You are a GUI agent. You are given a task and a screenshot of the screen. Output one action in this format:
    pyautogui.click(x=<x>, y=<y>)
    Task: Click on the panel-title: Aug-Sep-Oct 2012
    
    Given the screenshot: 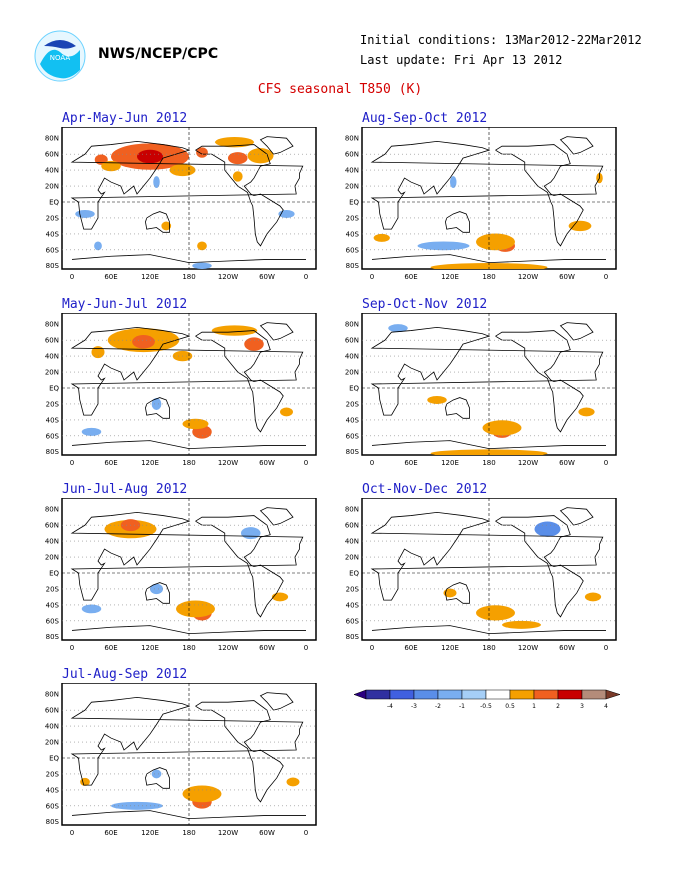 What is the action you would take?
    pyautogui.click(x=425, y=118)
    